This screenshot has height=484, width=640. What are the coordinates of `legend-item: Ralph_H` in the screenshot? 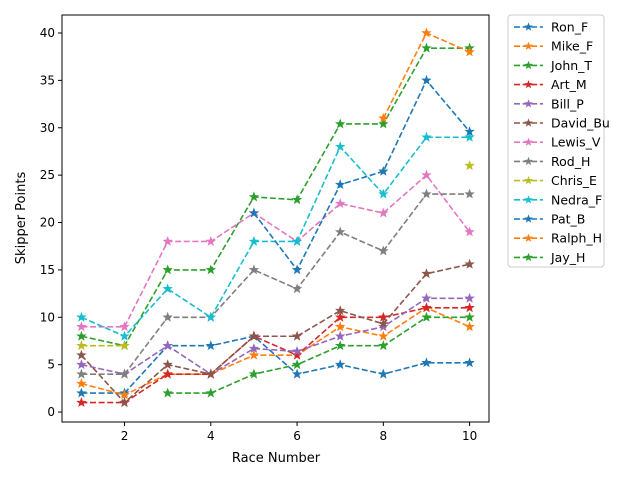 It's located at (558, 238).